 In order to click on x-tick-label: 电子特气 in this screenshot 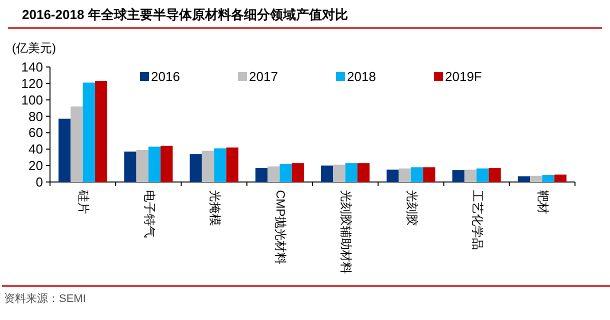, I will do `click(149, 214)`.